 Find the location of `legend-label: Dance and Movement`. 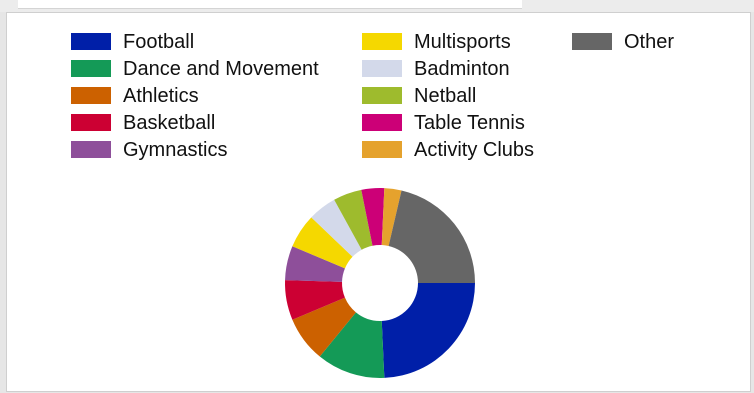

legend-label: Dance and Movement is located at coordinates (221, 68).